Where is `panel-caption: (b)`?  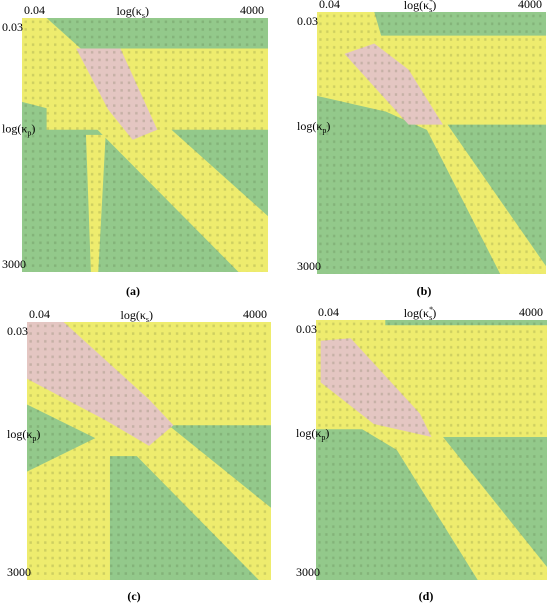 panel-caption: (b) is located at coordinates (424, 291).